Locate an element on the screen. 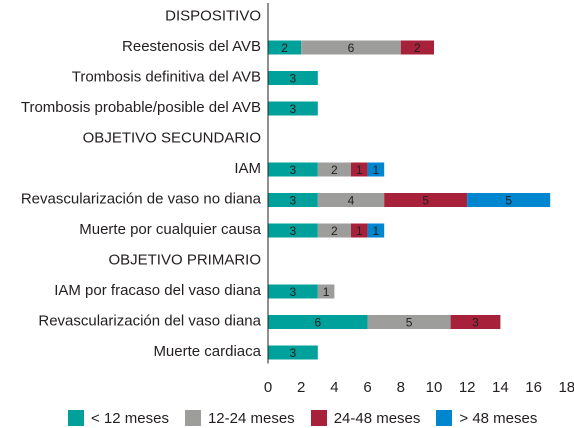  x-tick-label: 8 is located at coordinates (401, 387).